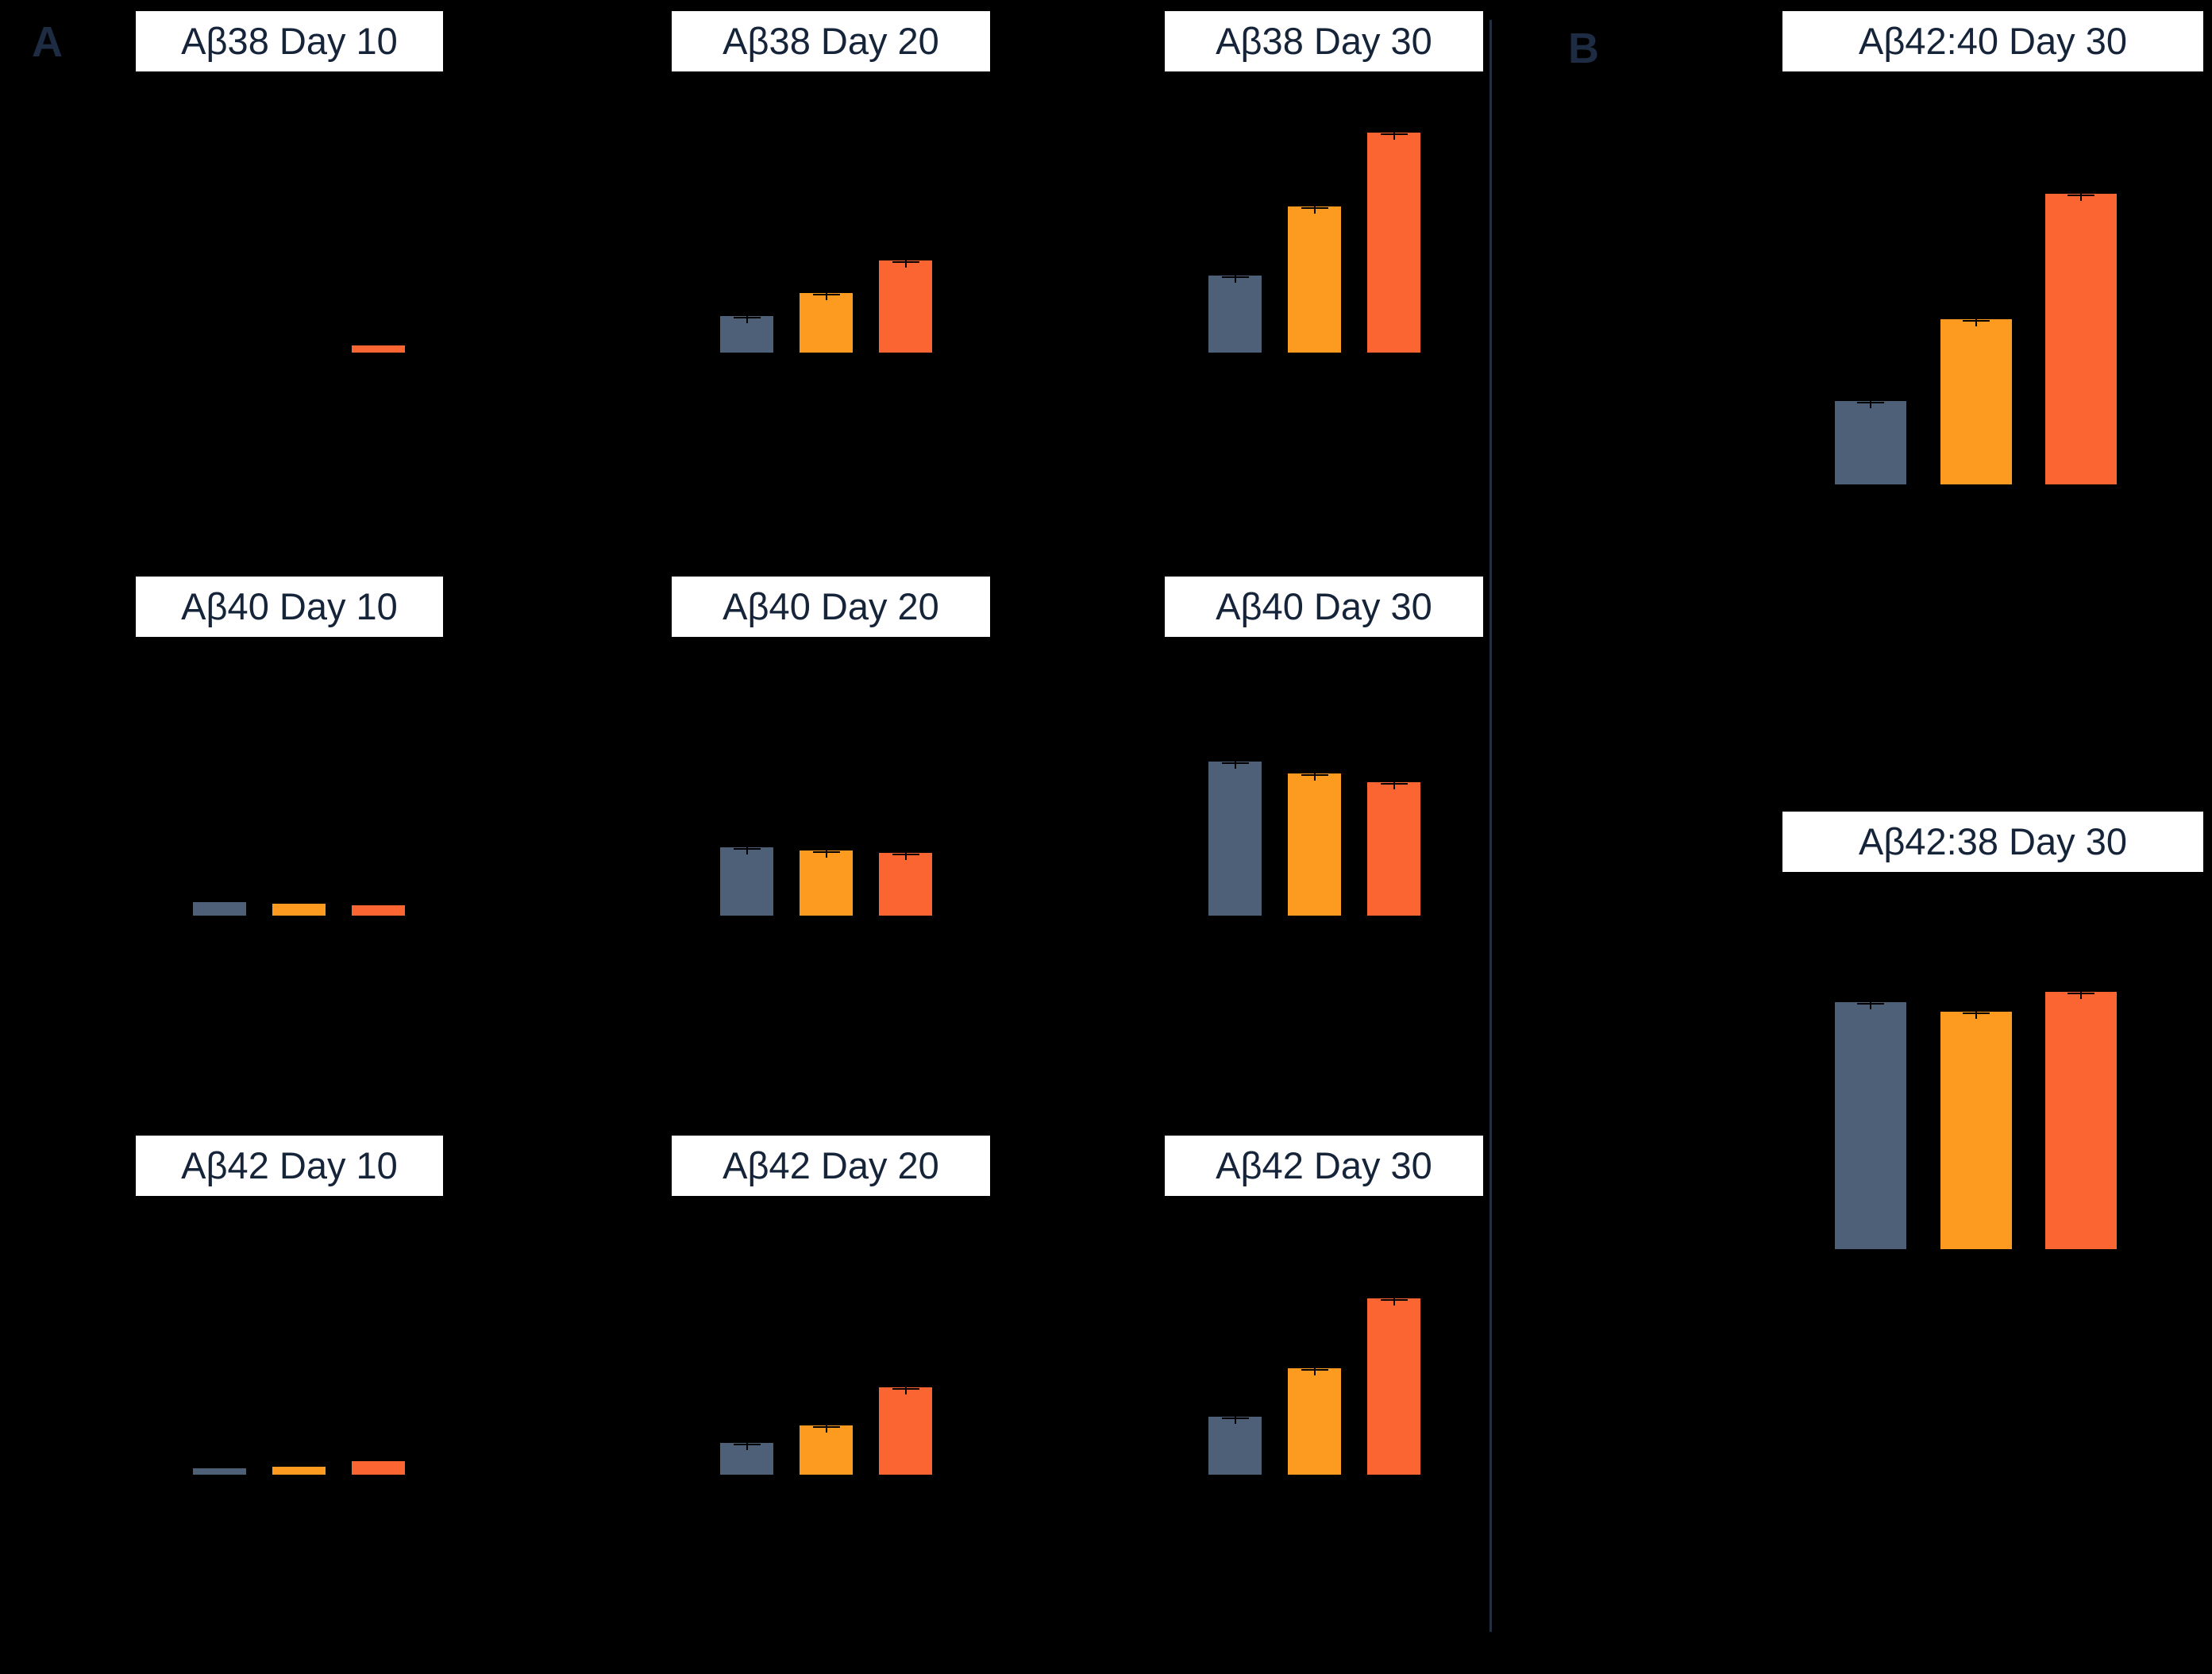 The height and width of the screenshot is (1674, 2212). Describe the element at coordinates (289, 607) in the screenshot. I see `panel-title-ab40-day10: Aβ40 Day 10` at that location.